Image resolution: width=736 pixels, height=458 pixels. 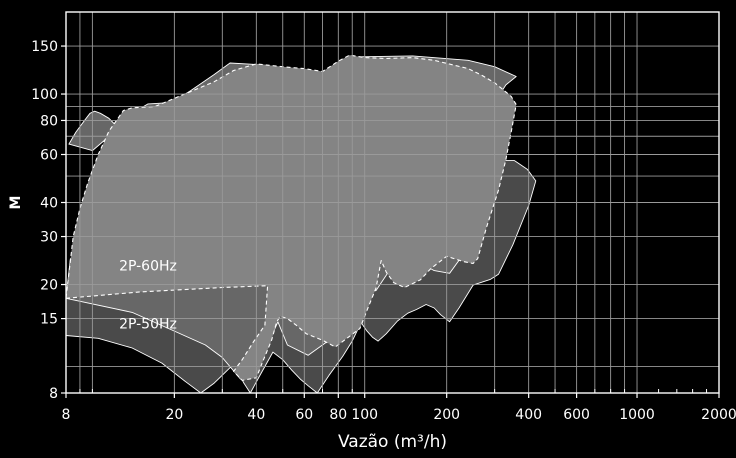 I want to click on y-axis-label: M, so click(x=16, y=203).